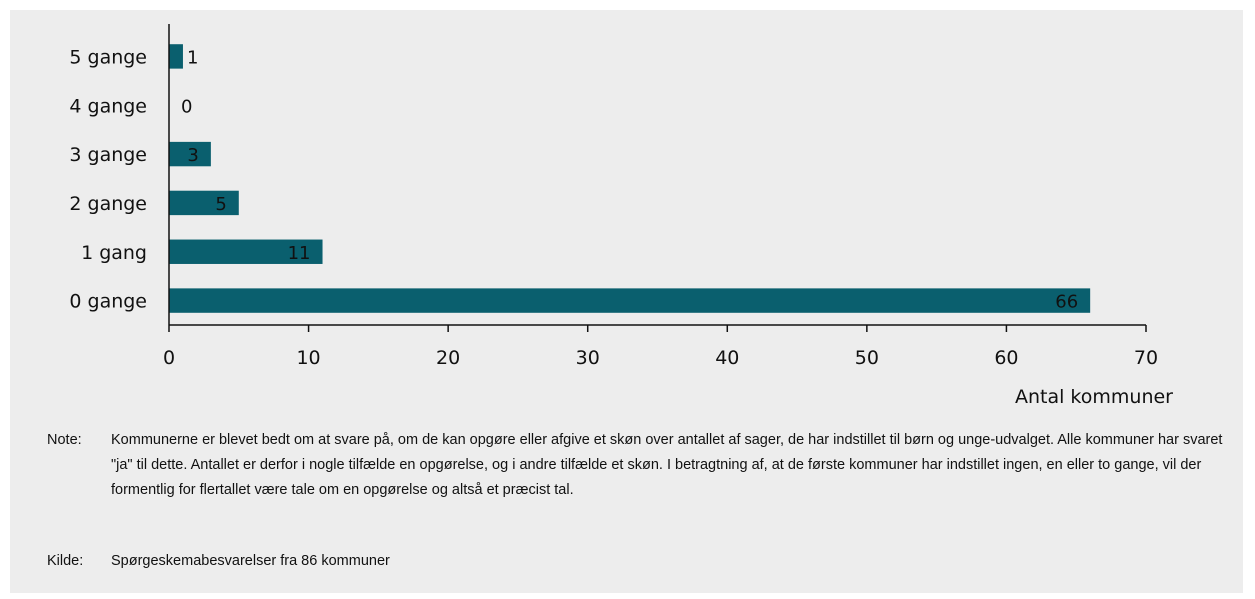 This screenshot has height=599, width=1255. I want to click on category-label: 4 gange, so click(108, 106).